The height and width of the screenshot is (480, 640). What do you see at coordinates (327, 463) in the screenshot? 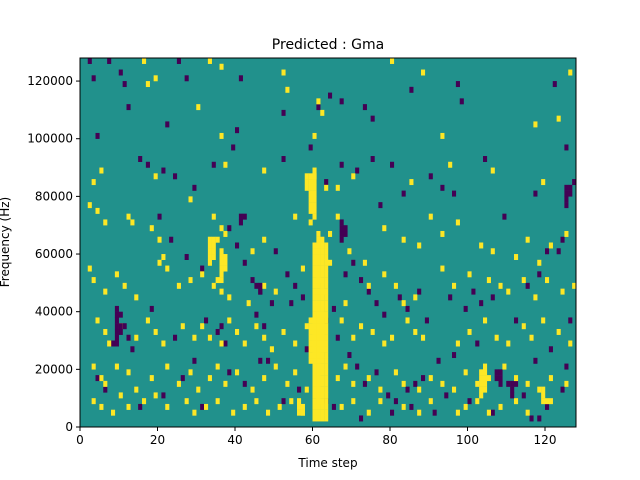
I see `x-axis-label: Time step` at bounding box center [327, 463].